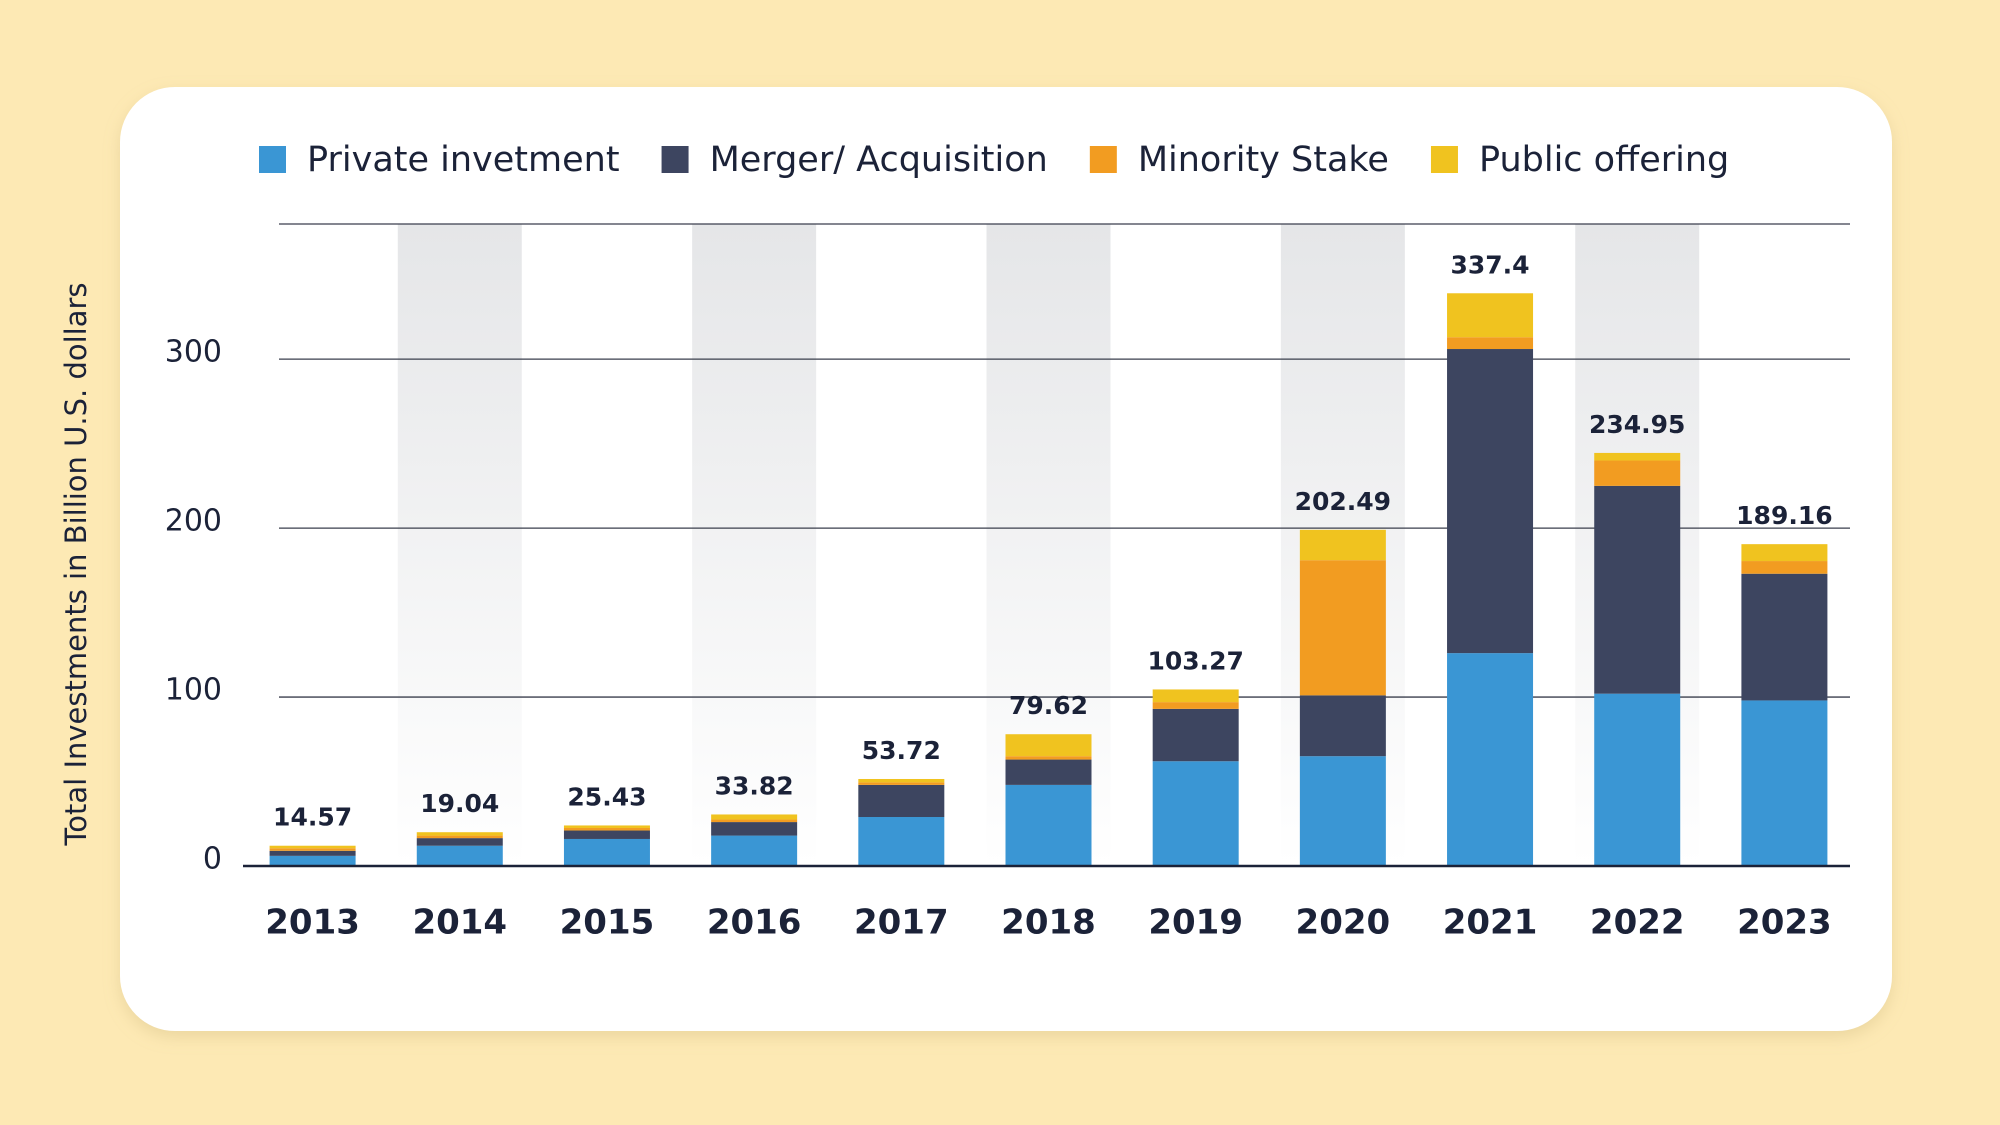 The image size is (2000, 1125). What do you see at coordinates (754, 923) in the screenshot?
I see `x-tick-label: 2016` at bounding box center [754, 923].